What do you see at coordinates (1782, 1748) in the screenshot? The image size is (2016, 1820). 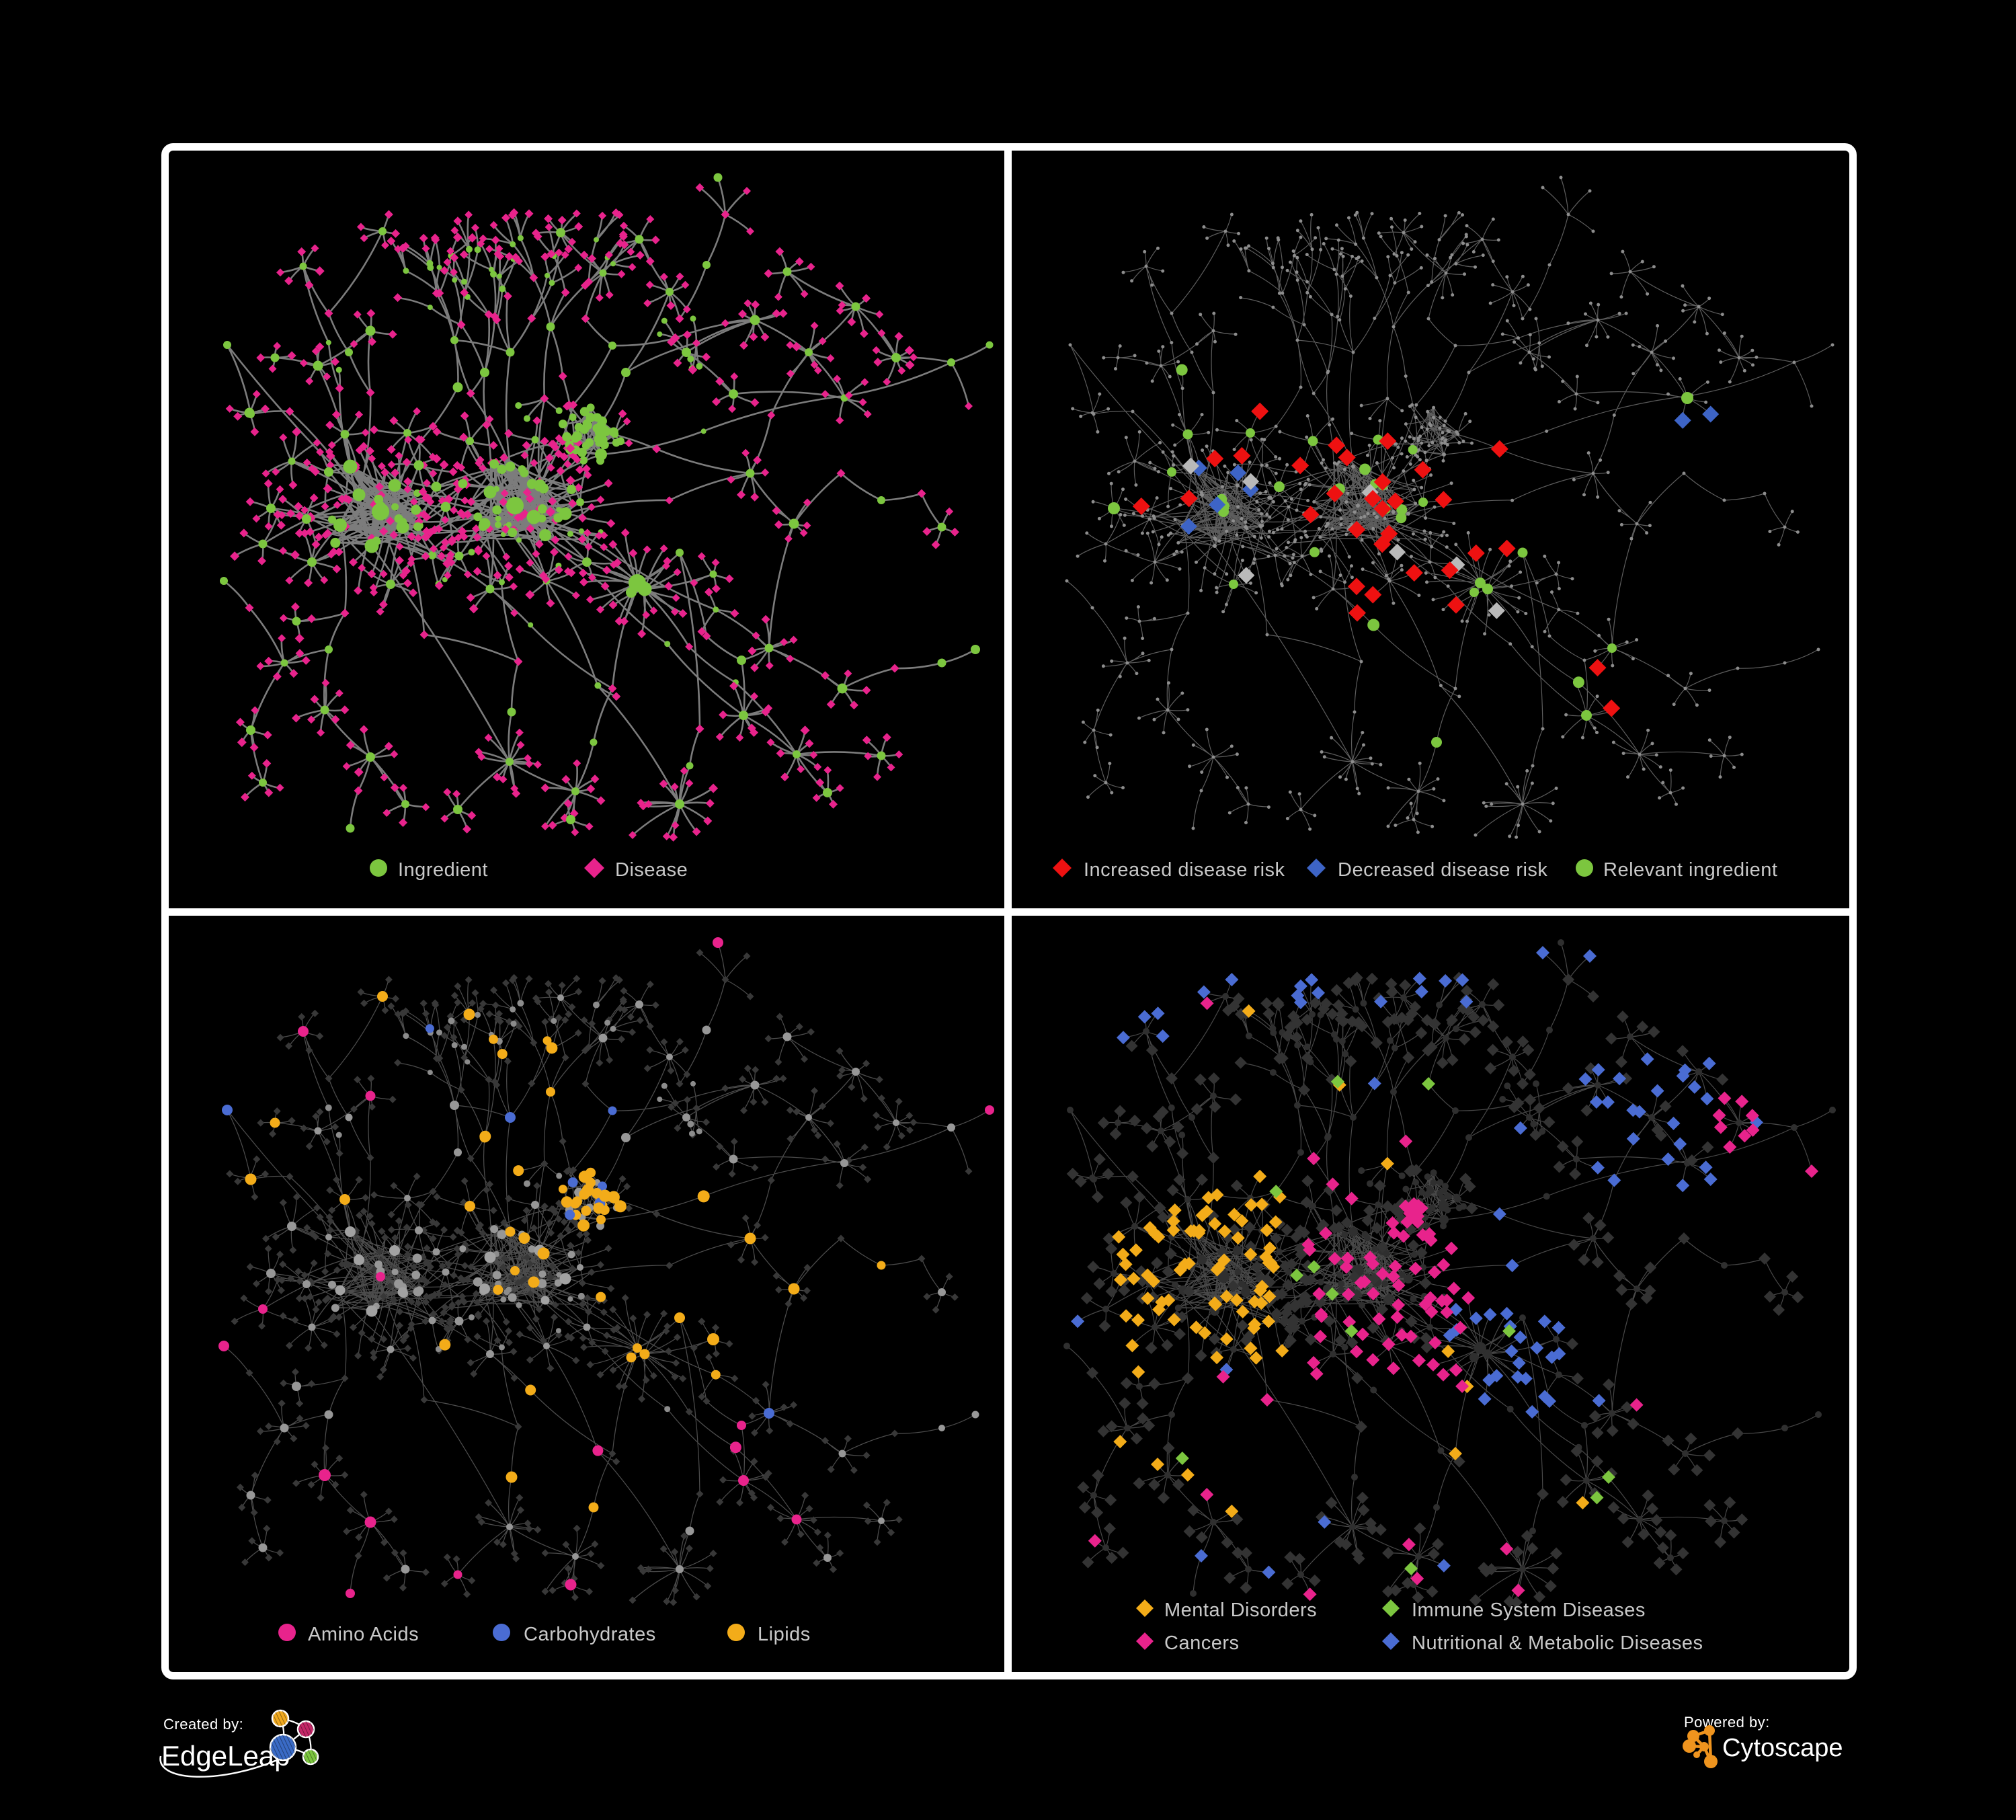 I see `svg-text: Cytoscape` at bounding box center [1782, 1748].